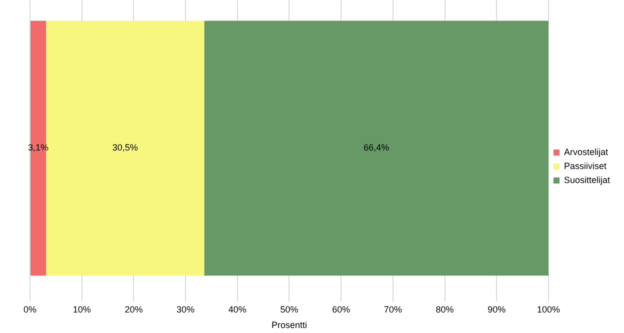  What do you see at coordinates (586, 151) in the screenshot?
I see `legend-label: Arvostelijat` at bounding box center [586, 151].